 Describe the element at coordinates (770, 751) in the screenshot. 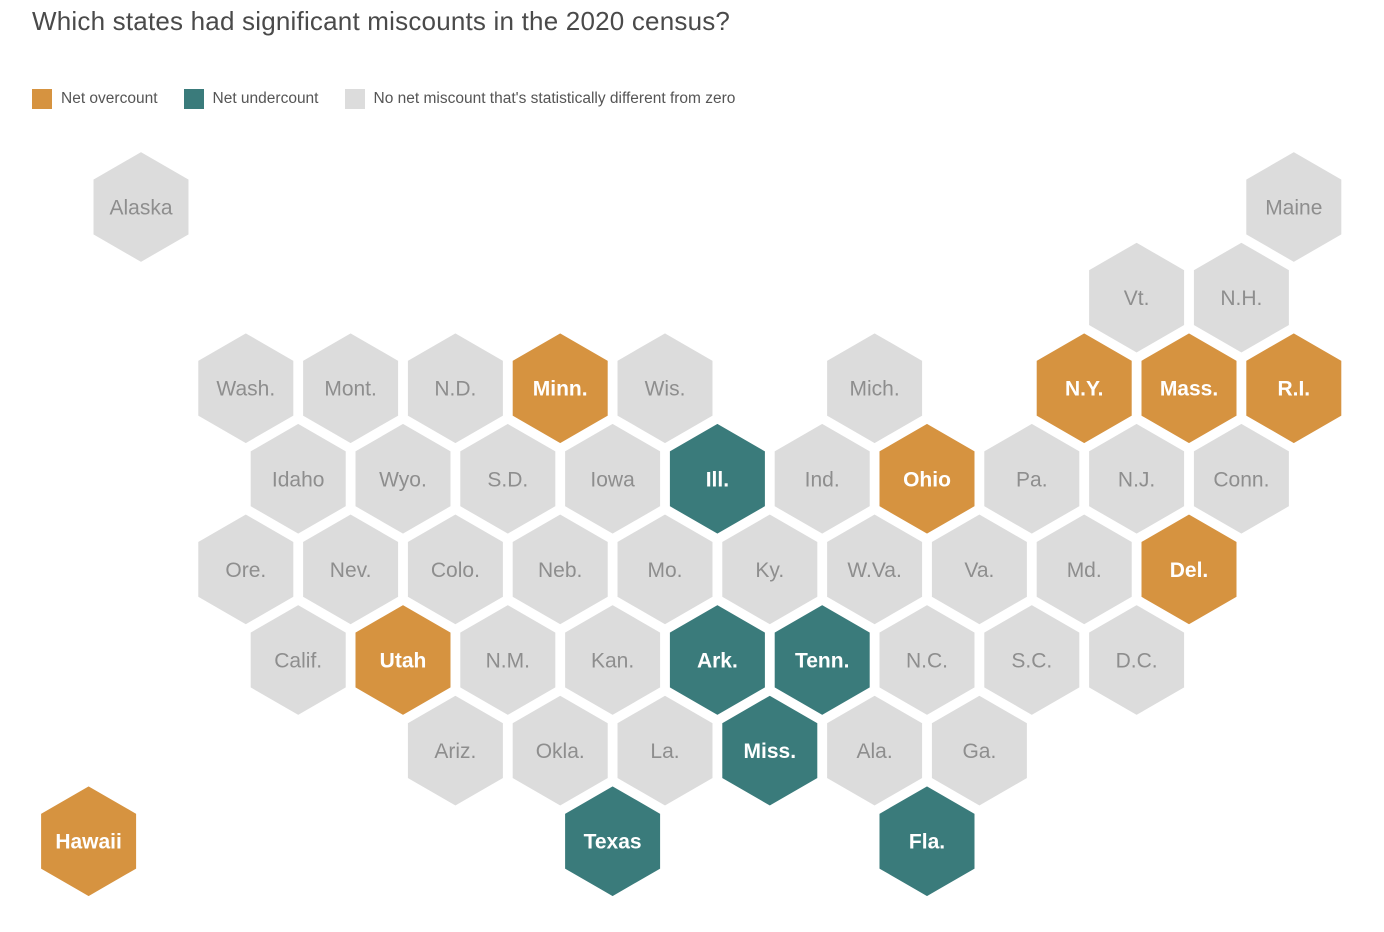

I see `state-label: Miss.` at that location.